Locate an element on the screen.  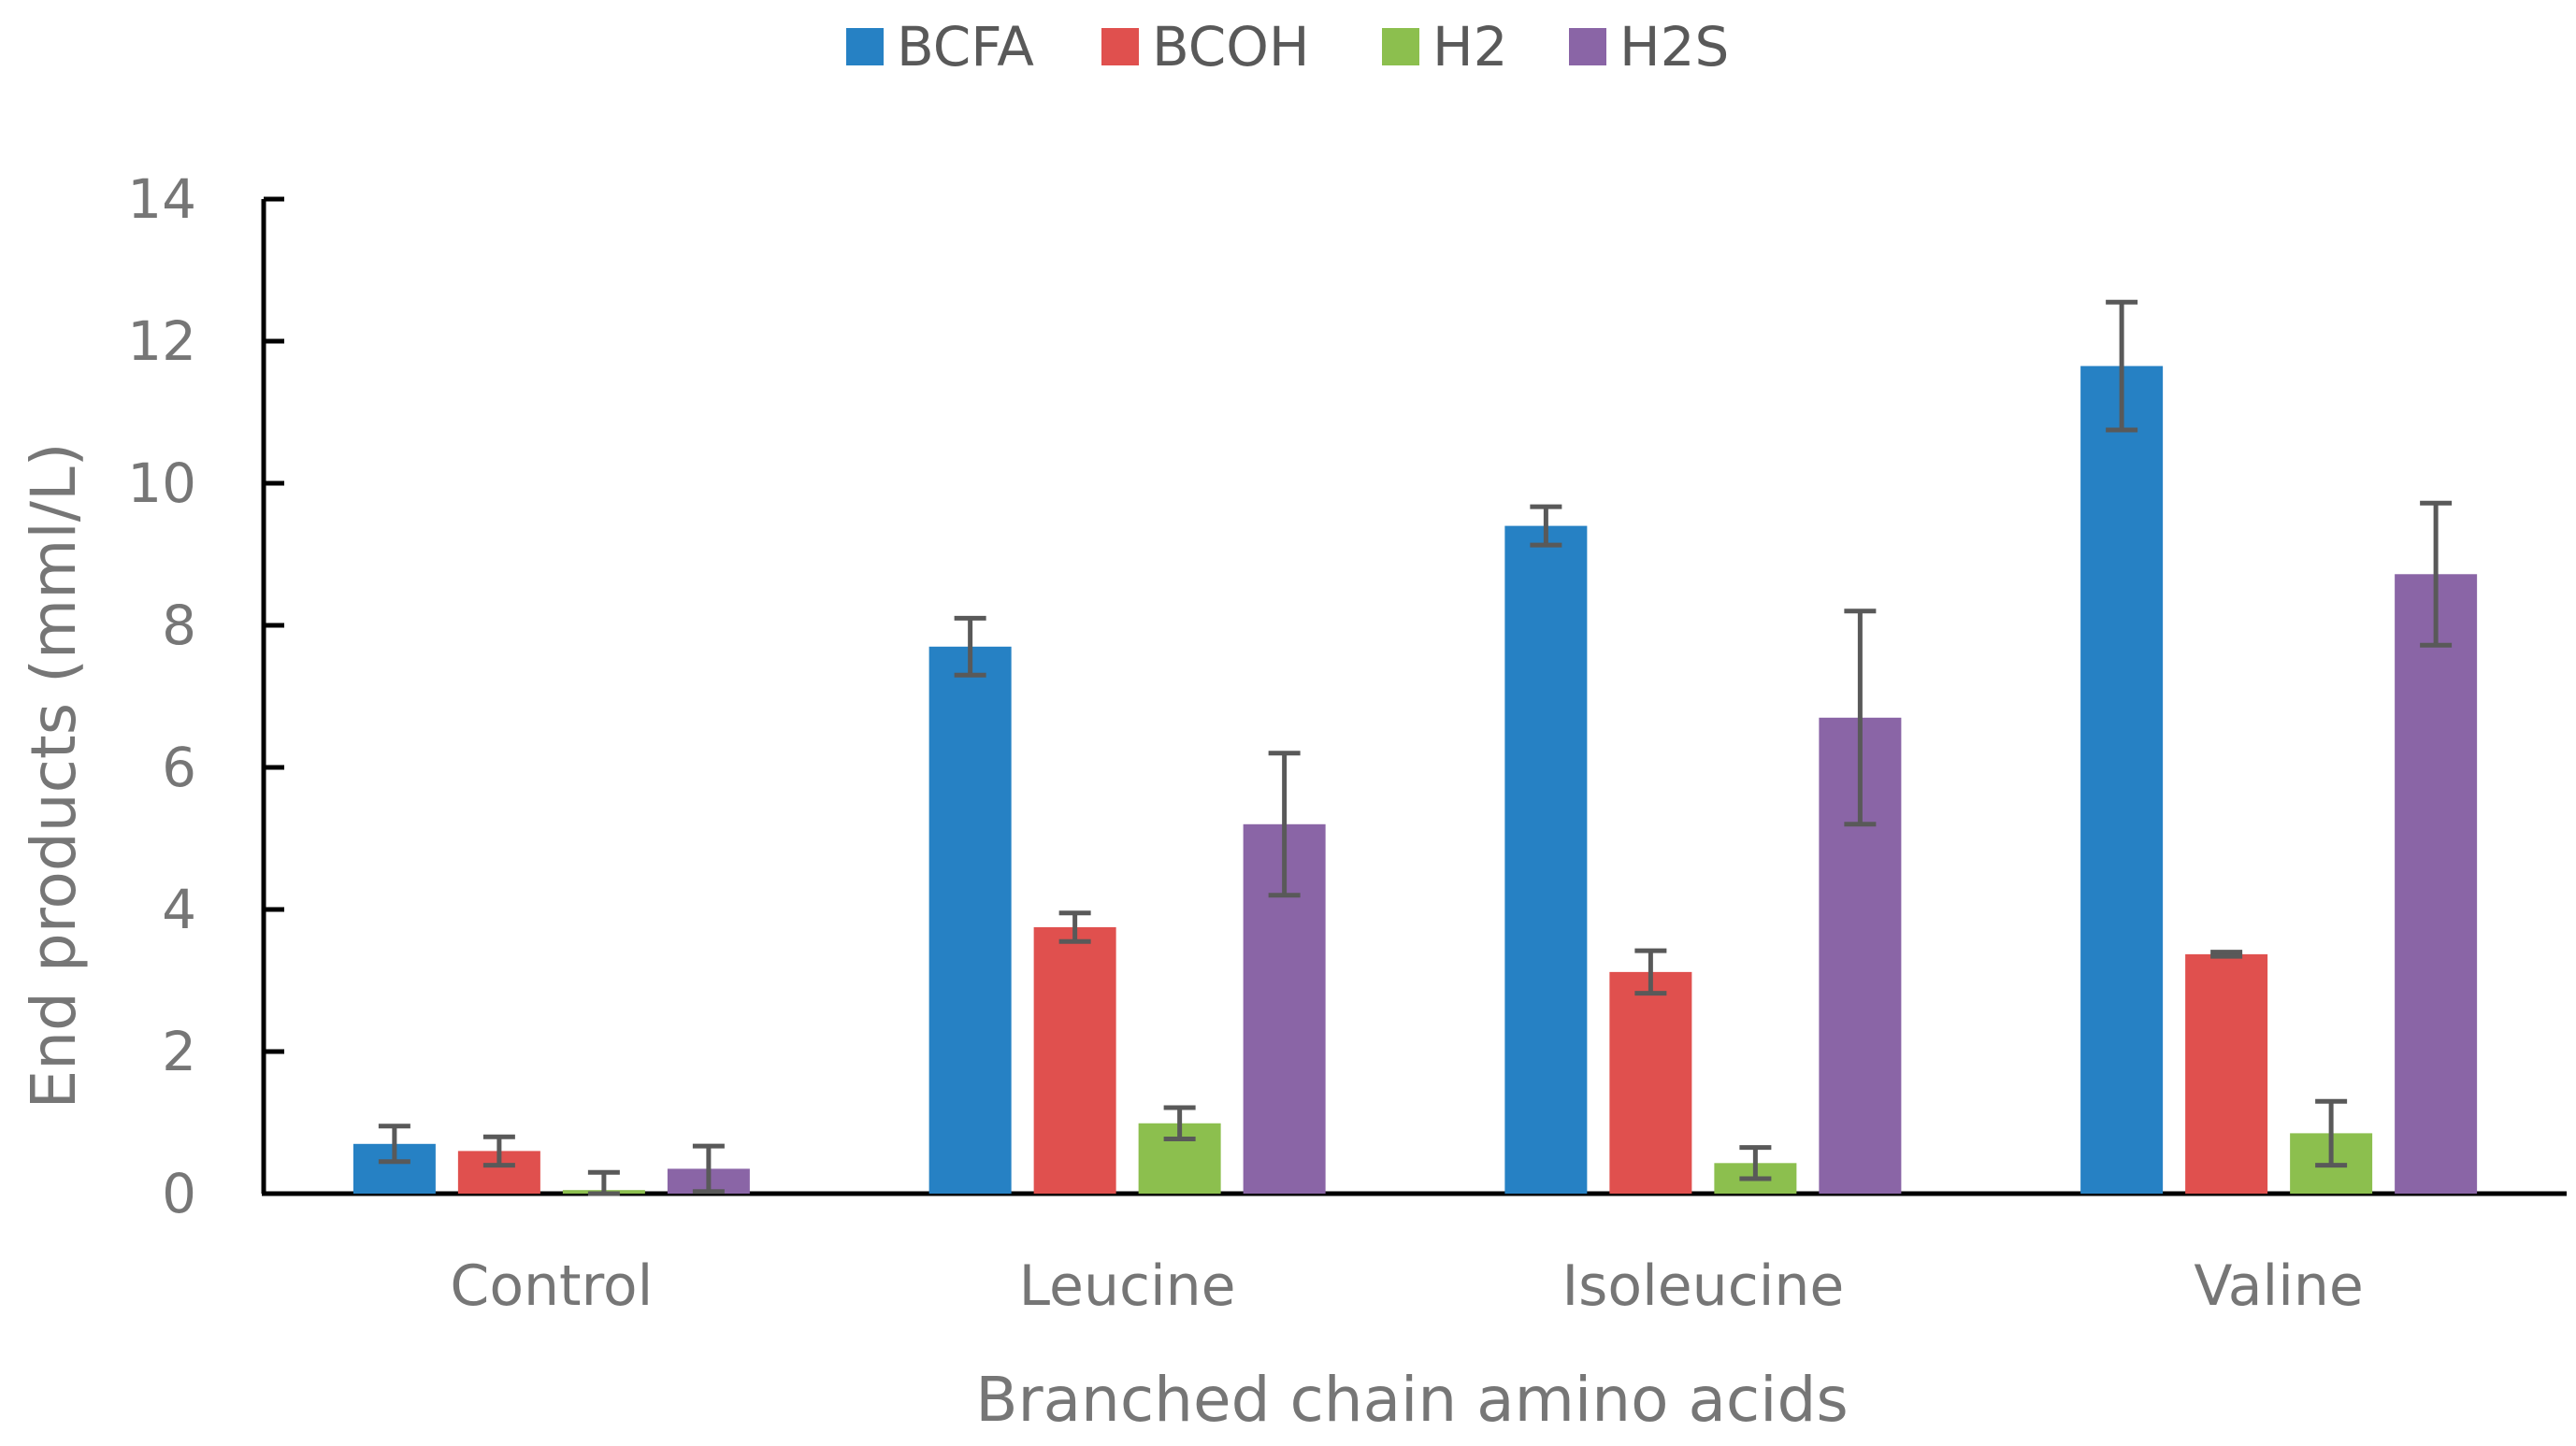
bar-h2s-valine is located at coordinates (2437, 884).